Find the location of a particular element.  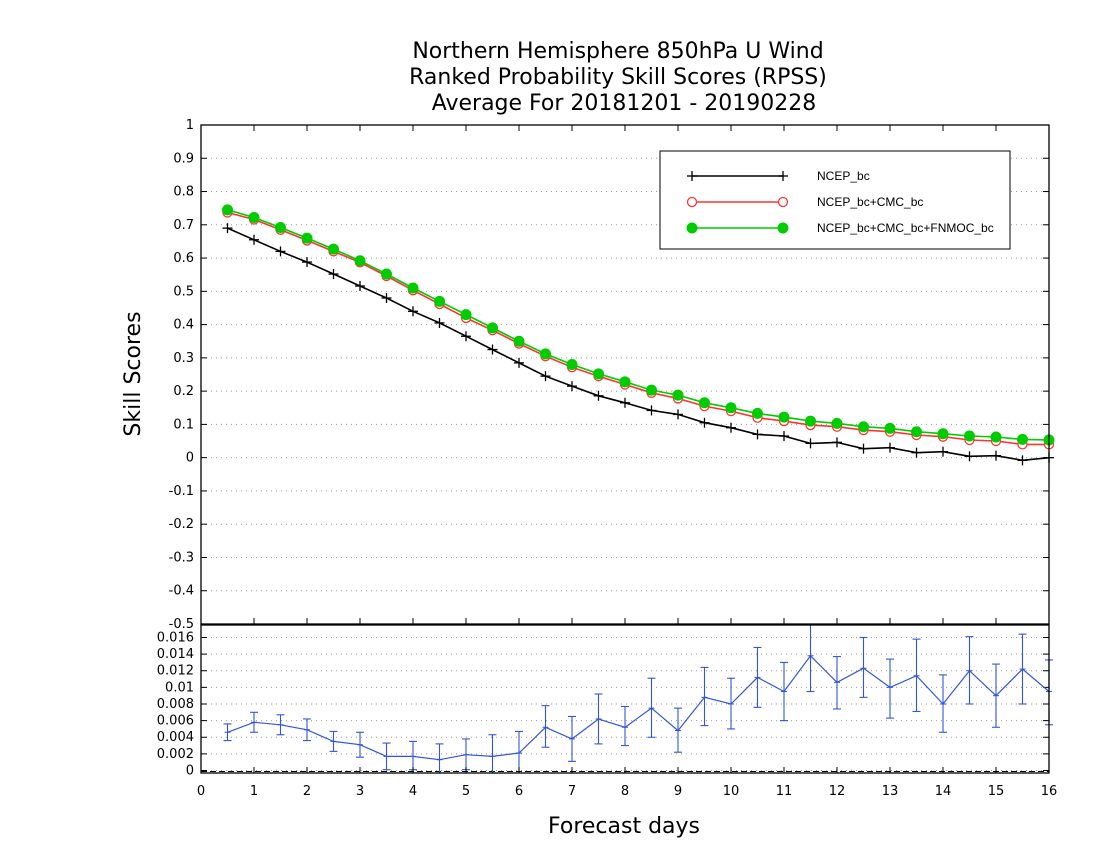

legend-label: NCEP_bc+CMC_bc is located at coordinates (870, 202).